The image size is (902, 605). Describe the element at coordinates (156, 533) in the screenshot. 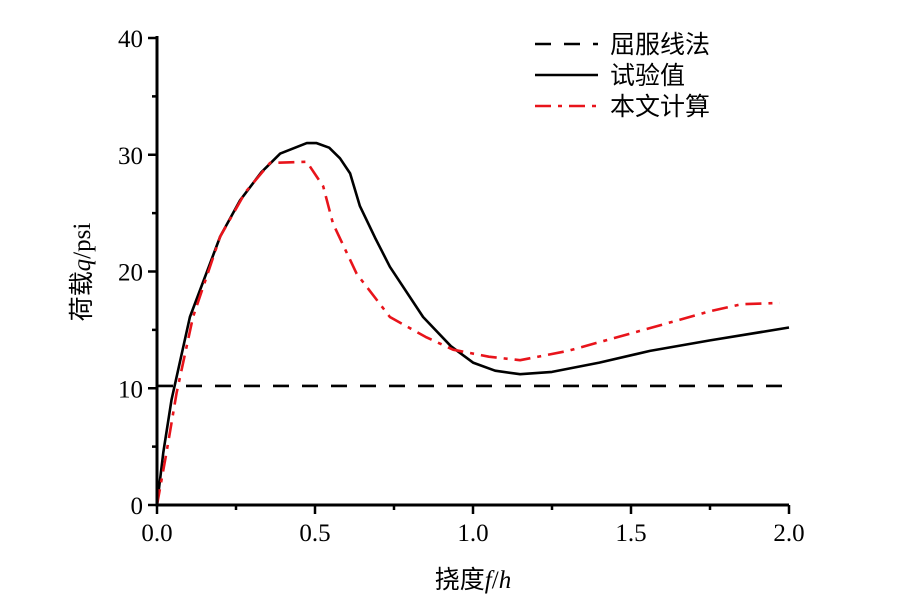

I see `x-tick-label: 0.0` at that location.